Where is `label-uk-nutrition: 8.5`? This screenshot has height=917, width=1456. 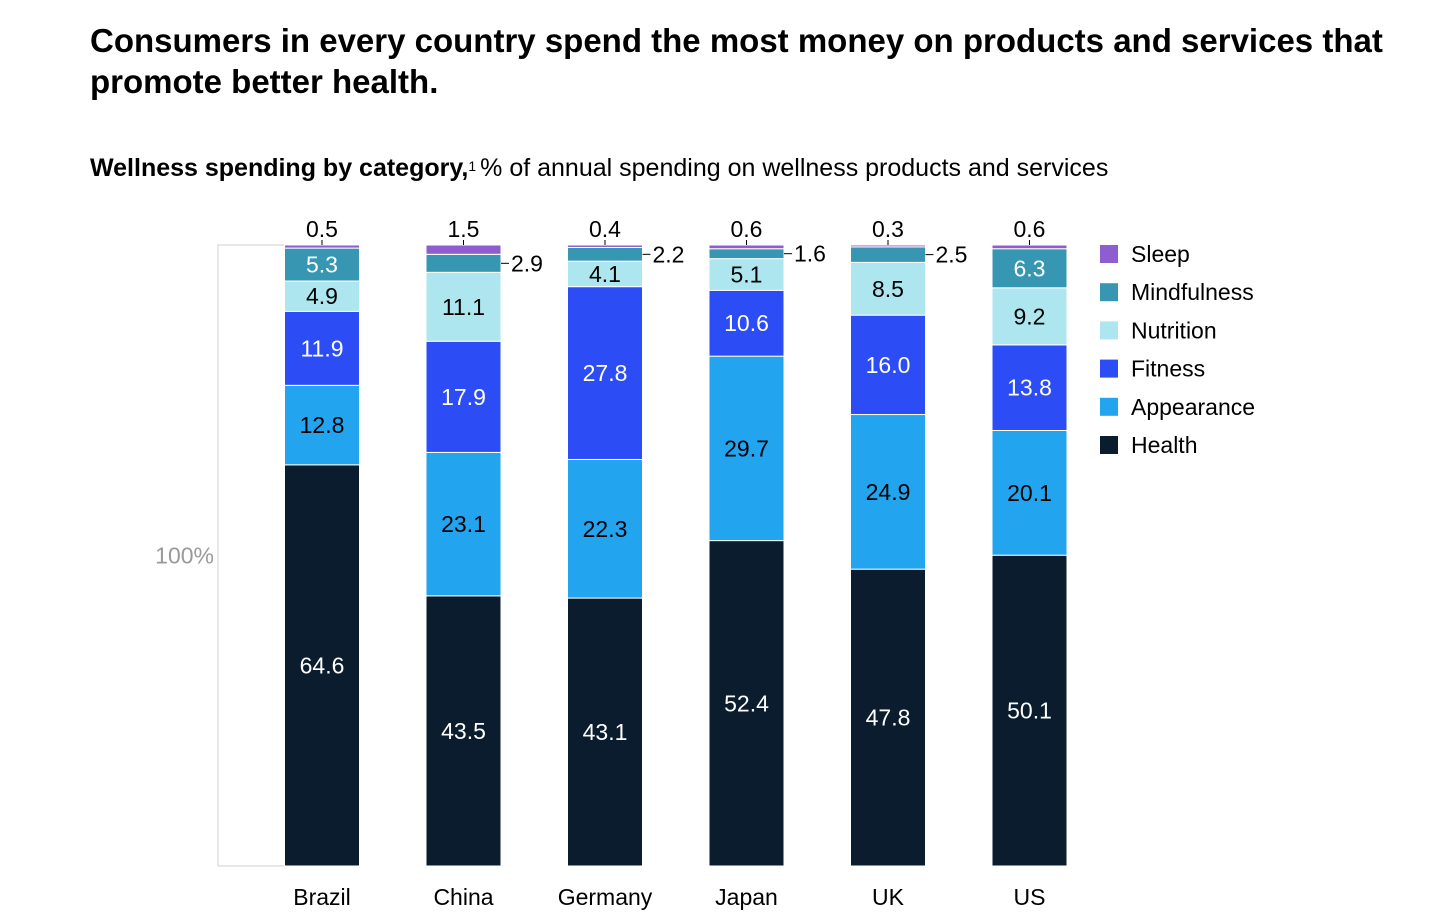 label-uk-nutrition: 8.5 is located at coordinates (888, 289).